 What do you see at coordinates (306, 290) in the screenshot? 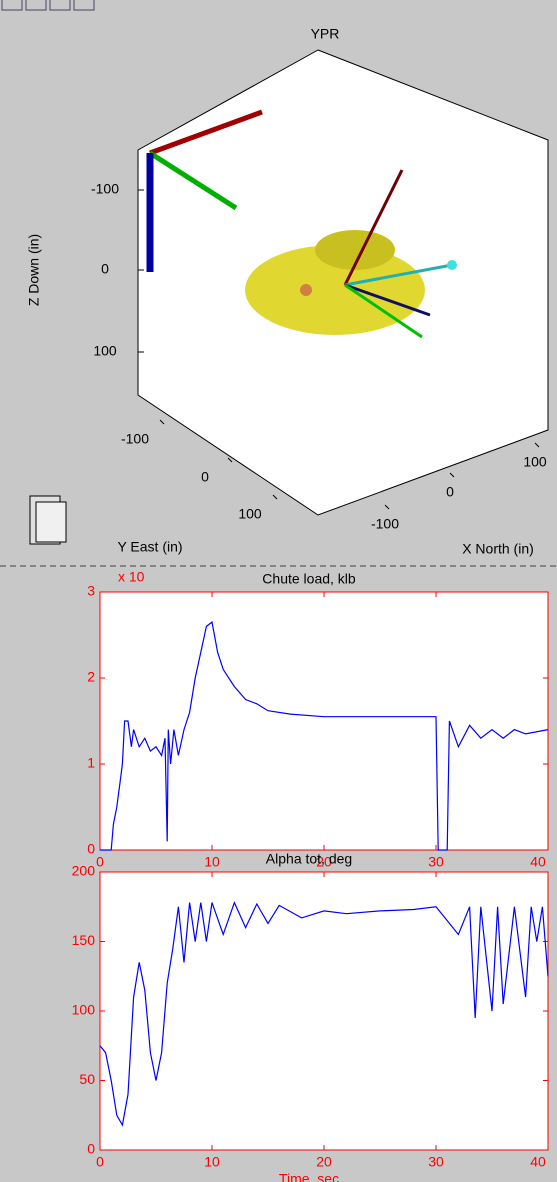
I see `vehicle-marker` at bounding box center [306, 290].